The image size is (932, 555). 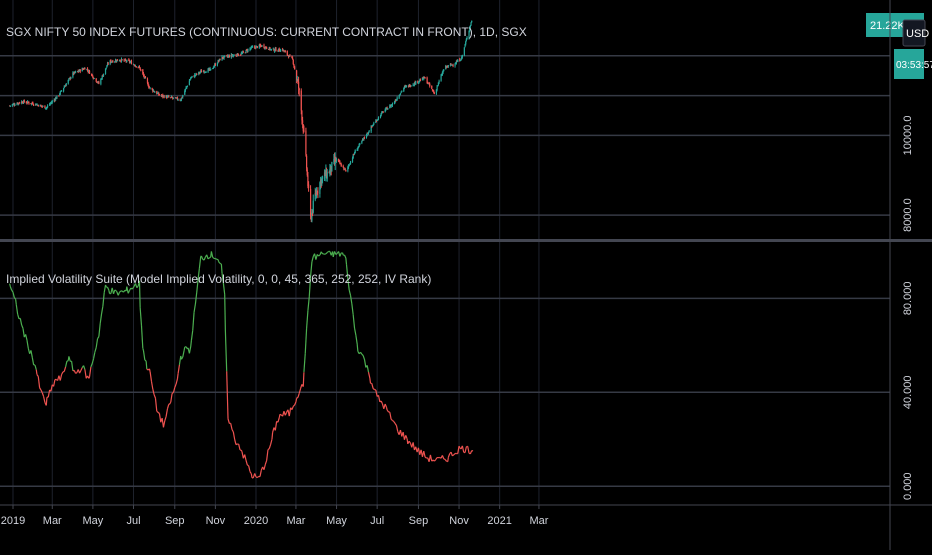 I want to click on time-tick-label: Nov, so click(x=459, y=521).